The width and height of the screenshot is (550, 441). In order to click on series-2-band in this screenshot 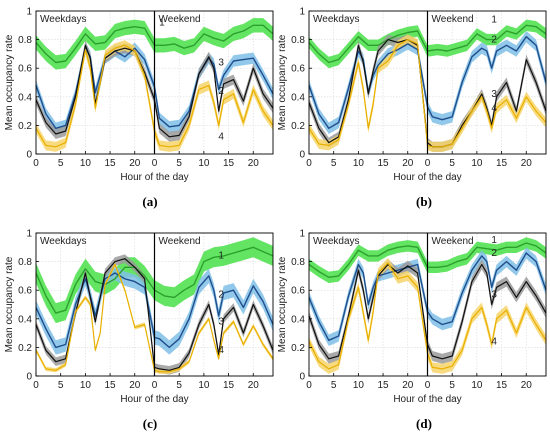, I will do `click(427, 296)`.